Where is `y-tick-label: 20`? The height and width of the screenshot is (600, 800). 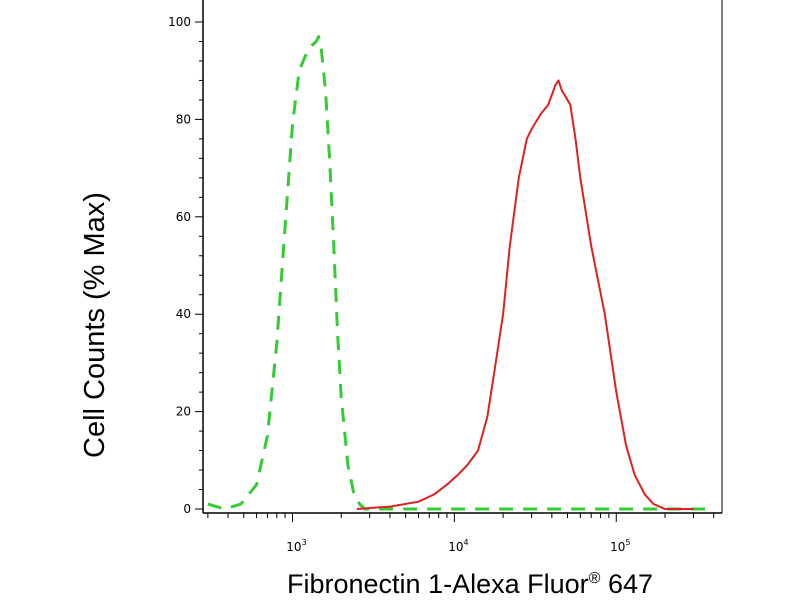 y-tick-label: 20 is located at coordinates (183, 412).